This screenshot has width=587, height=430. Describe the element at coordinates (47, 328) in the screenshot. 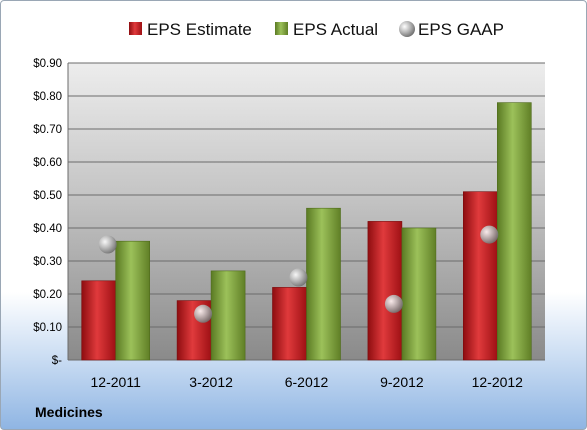

I see `y-tick-label: $0.10` at that location.